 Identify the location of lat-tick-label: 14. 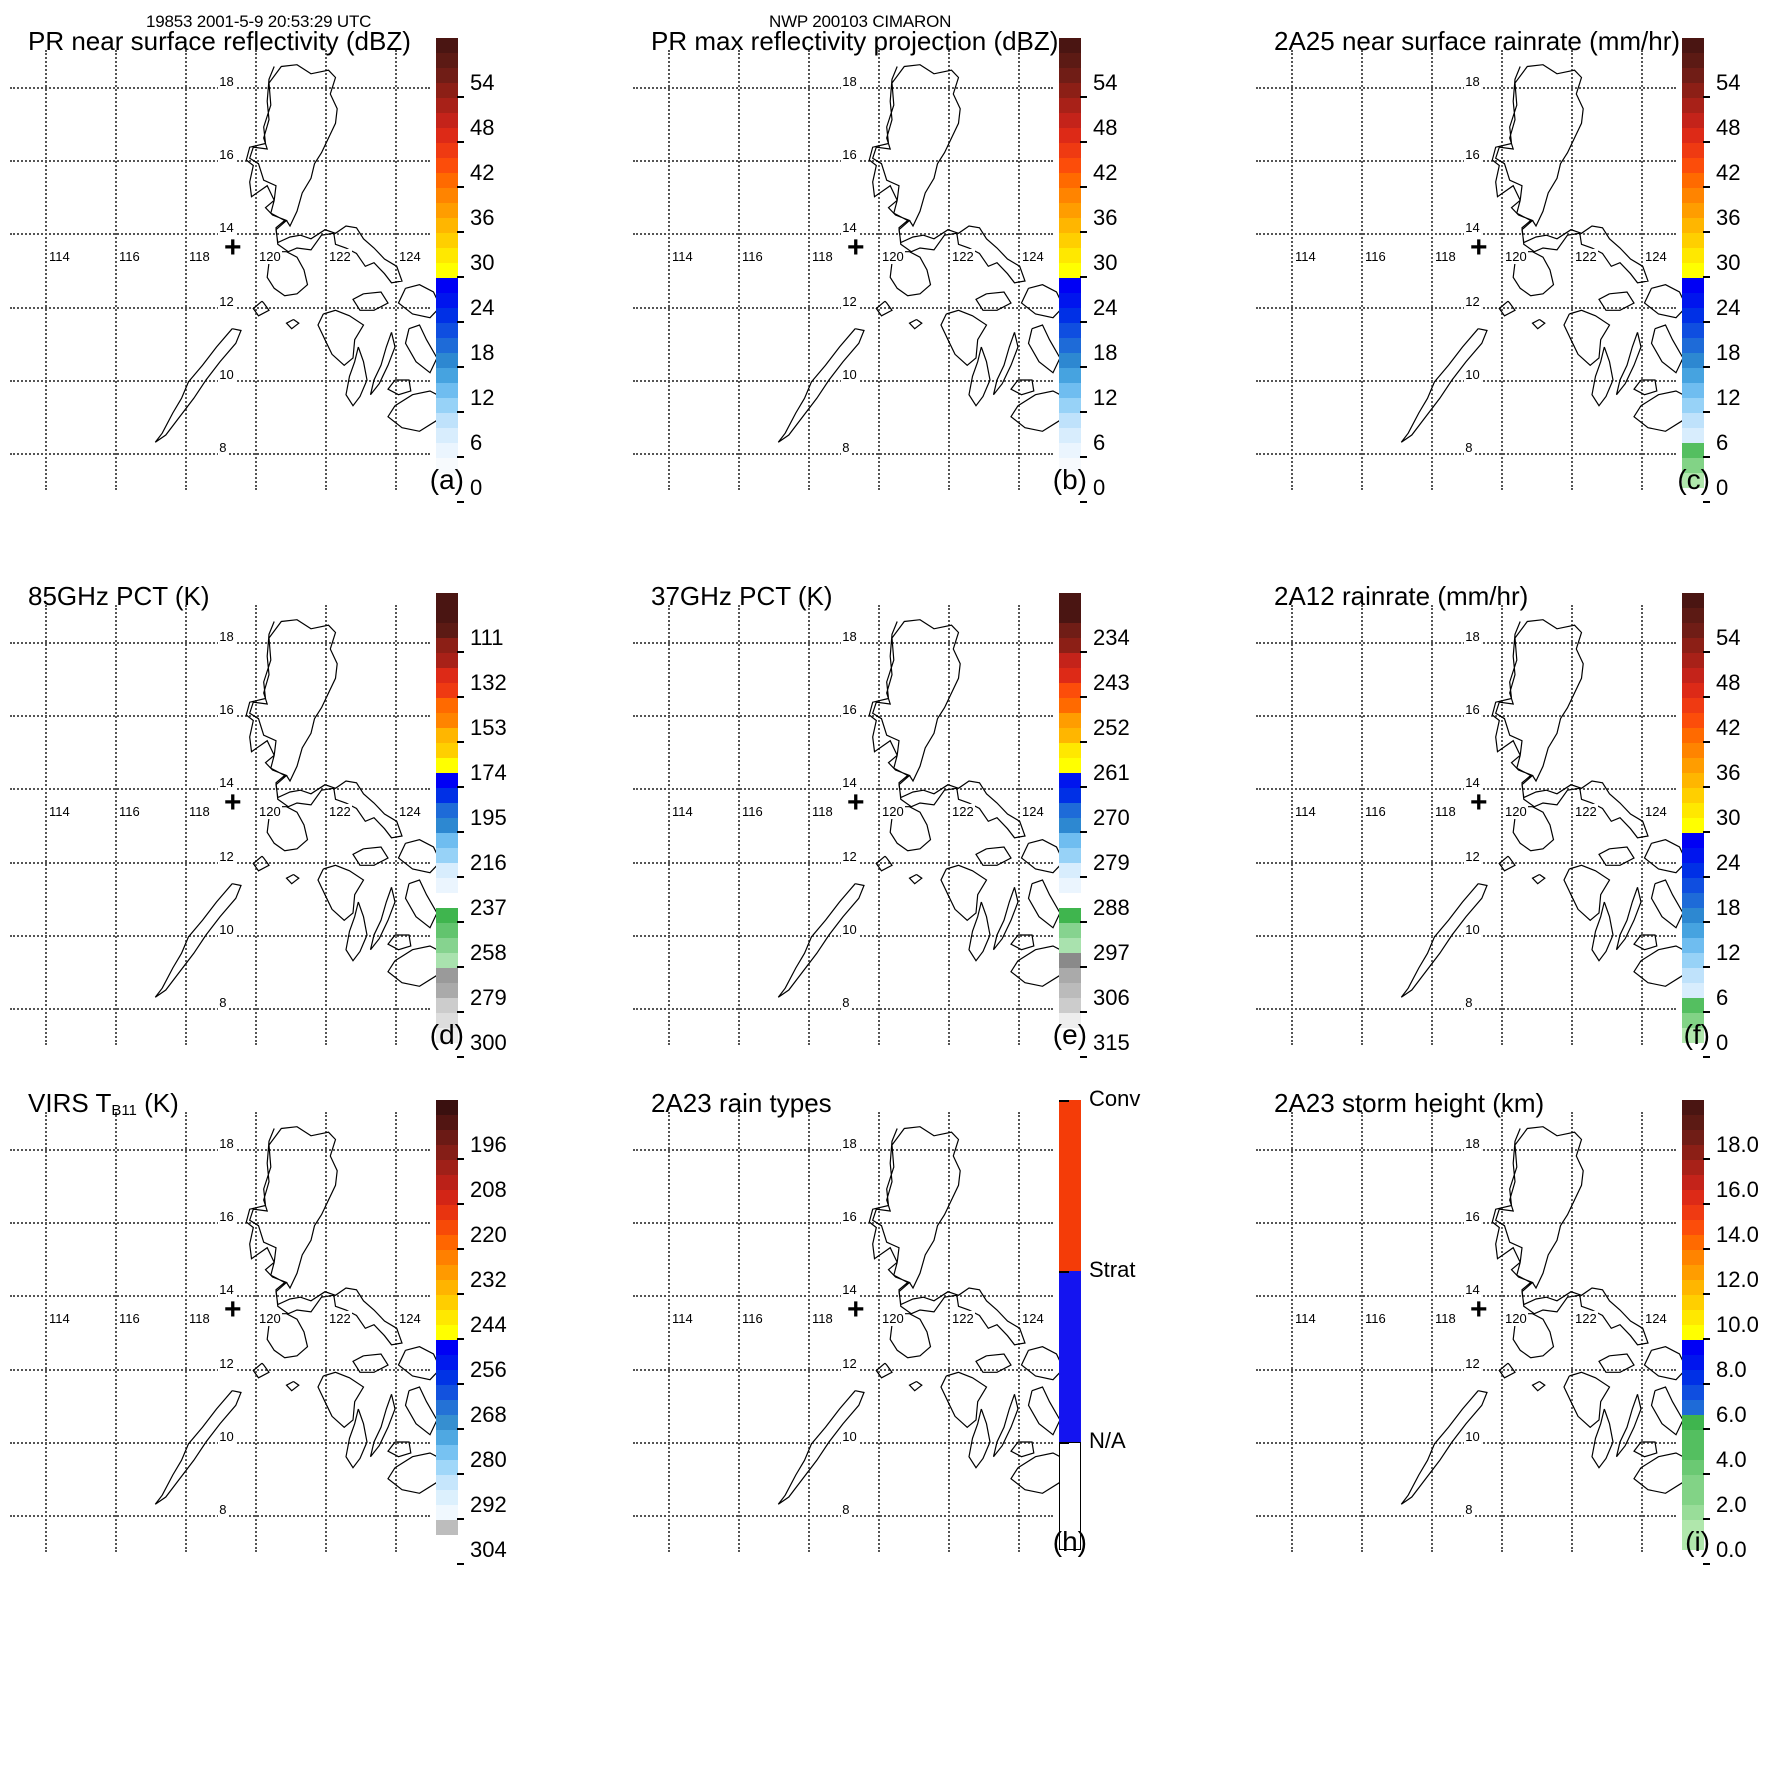
(849, 228).